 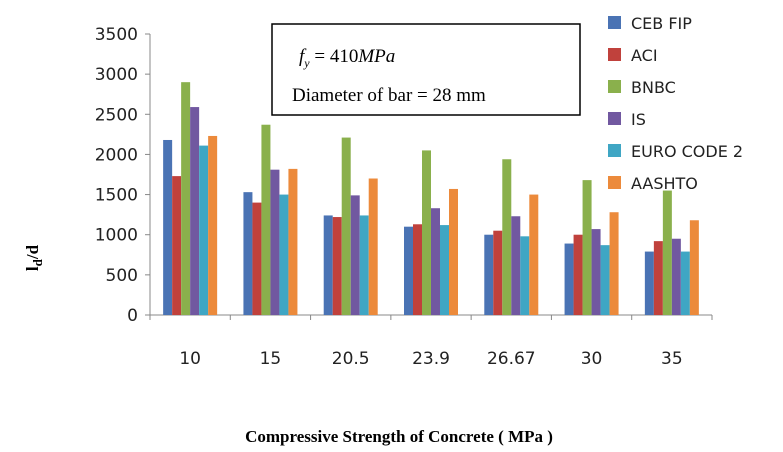 I want to click on y-axis-title-sub: d, so click(x=37, y=262).